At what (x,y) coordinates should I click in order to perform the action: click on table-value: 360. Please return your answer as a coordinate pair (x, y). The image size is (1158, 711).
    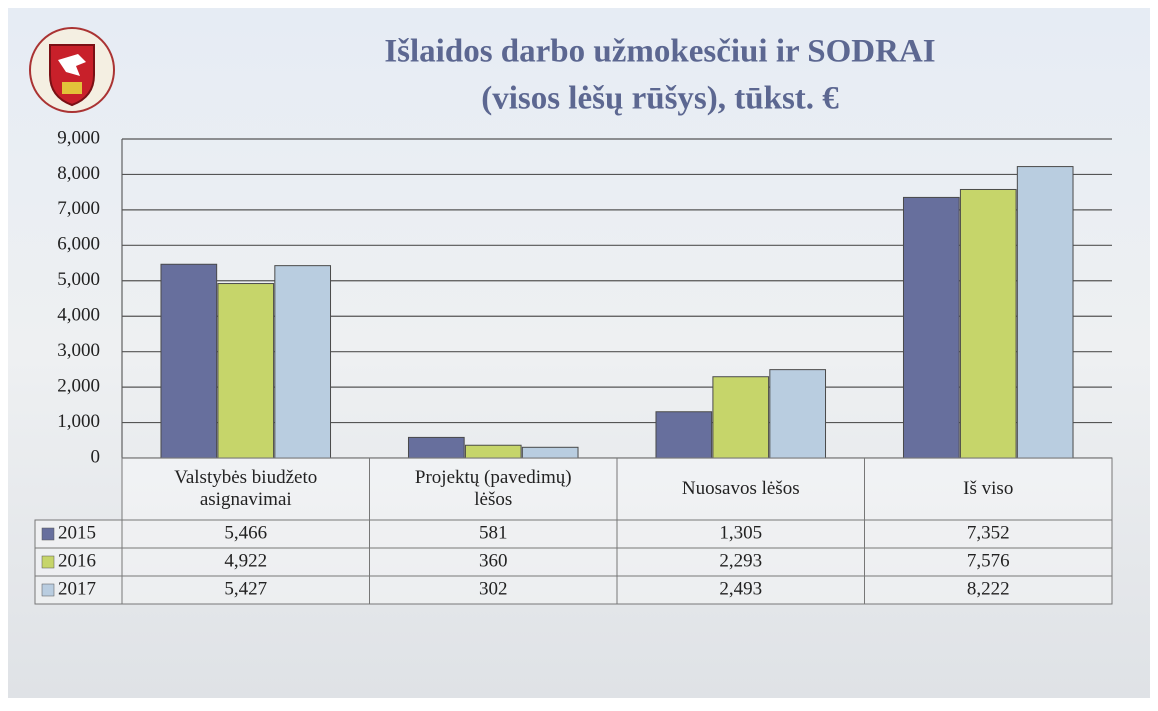
    Looking at the image, I should click on (493, 560).